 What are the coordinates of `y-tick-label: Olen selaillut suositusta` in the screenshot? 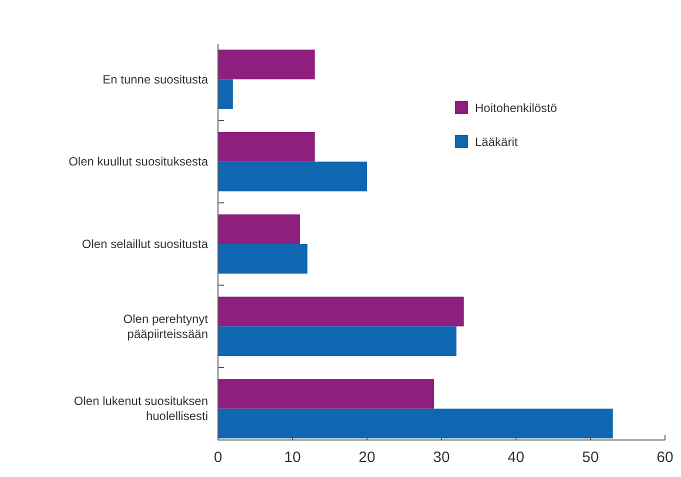 It's located at (145, 244).